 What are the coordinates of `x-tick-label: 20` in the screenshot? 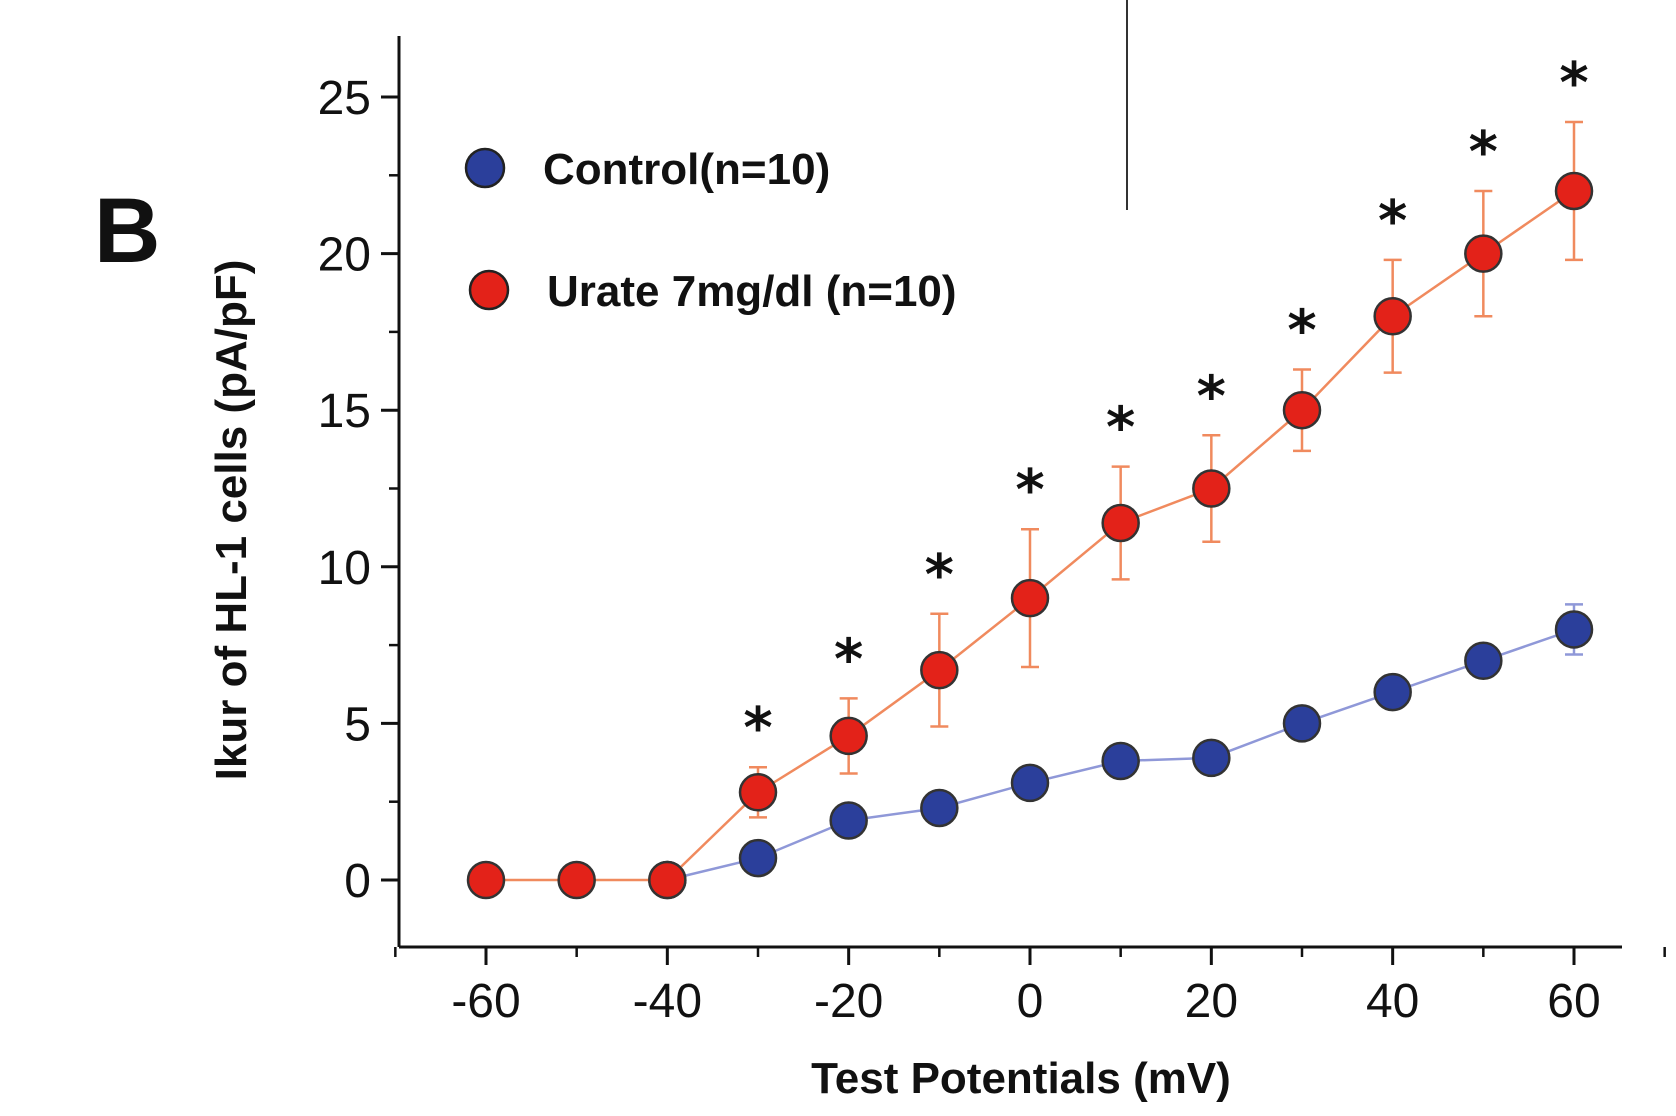 It's located at (1211, 1001).